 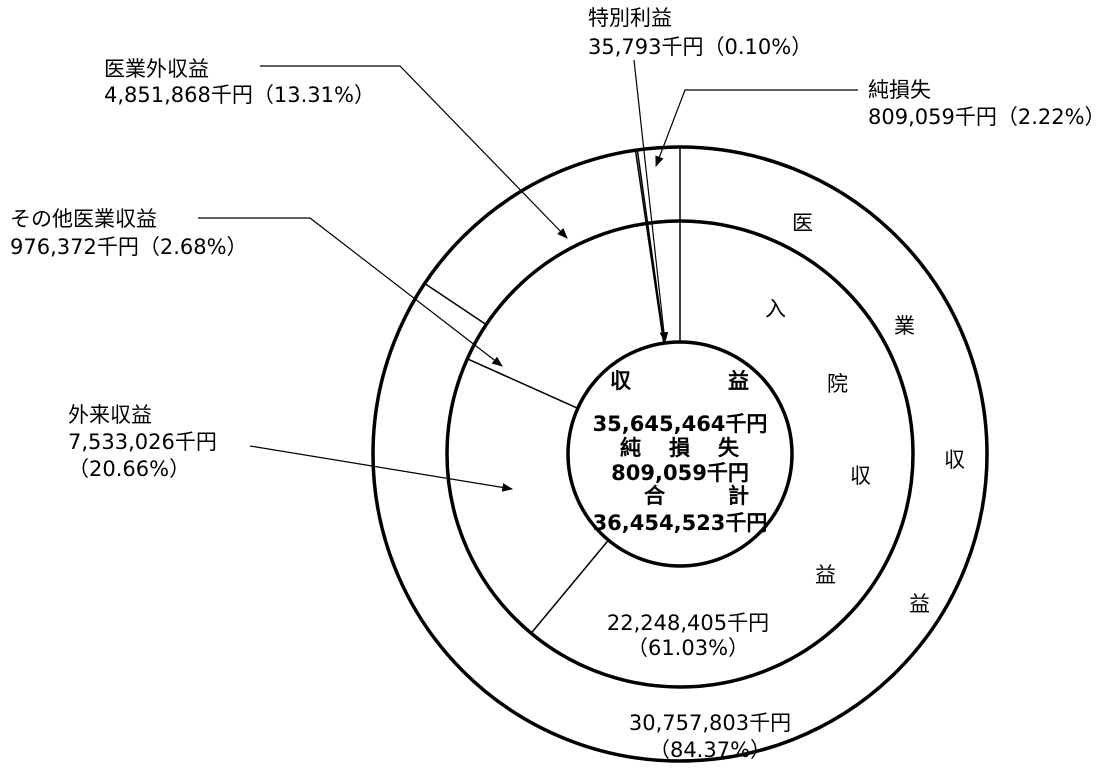 What do you see at coordinates (83, 219) in the screenshot?
I see `other-medical-revenue-name: その他医業収益` at bounding box center [83, 219].